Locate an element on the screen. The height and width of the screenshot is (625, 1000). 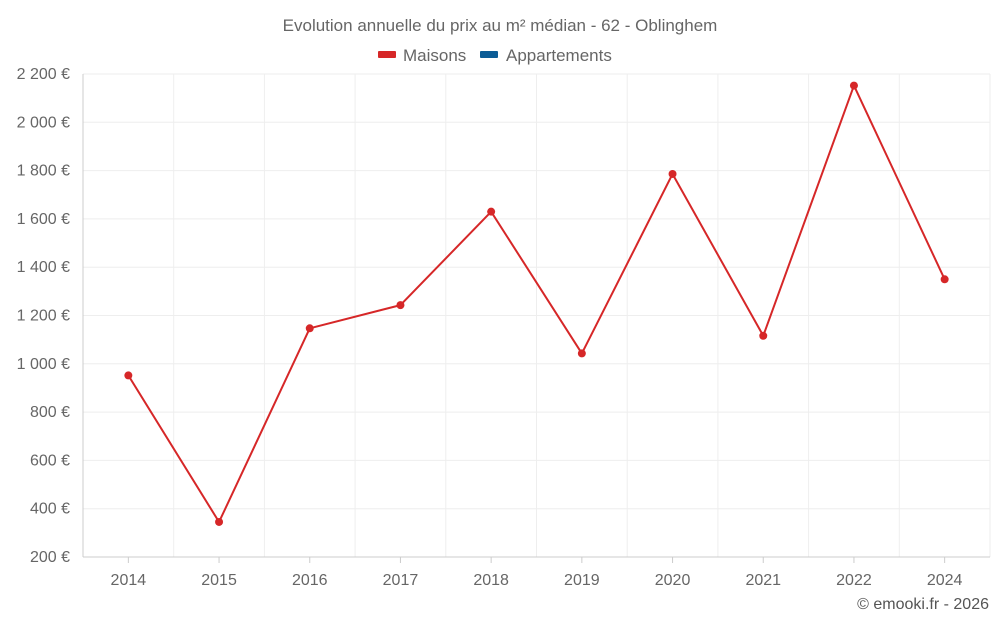
x-tick-label: 2015 is located at coordinates (219, 580).